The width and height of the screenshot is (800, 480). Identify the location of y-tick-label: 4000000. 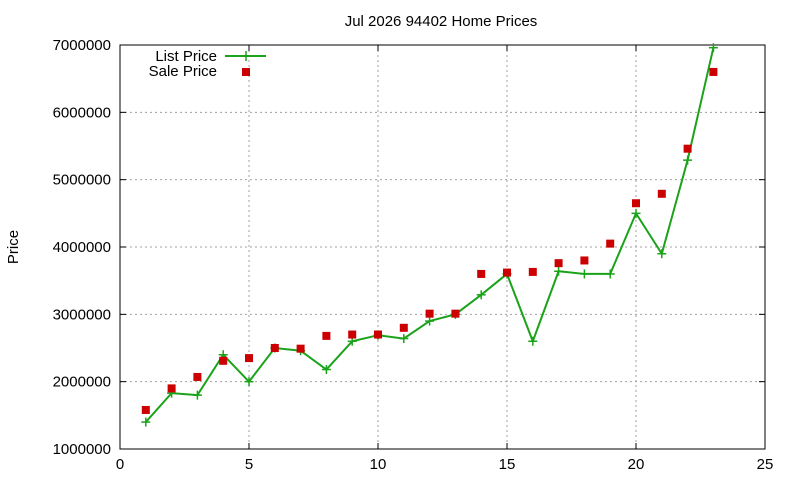
(82, 247).